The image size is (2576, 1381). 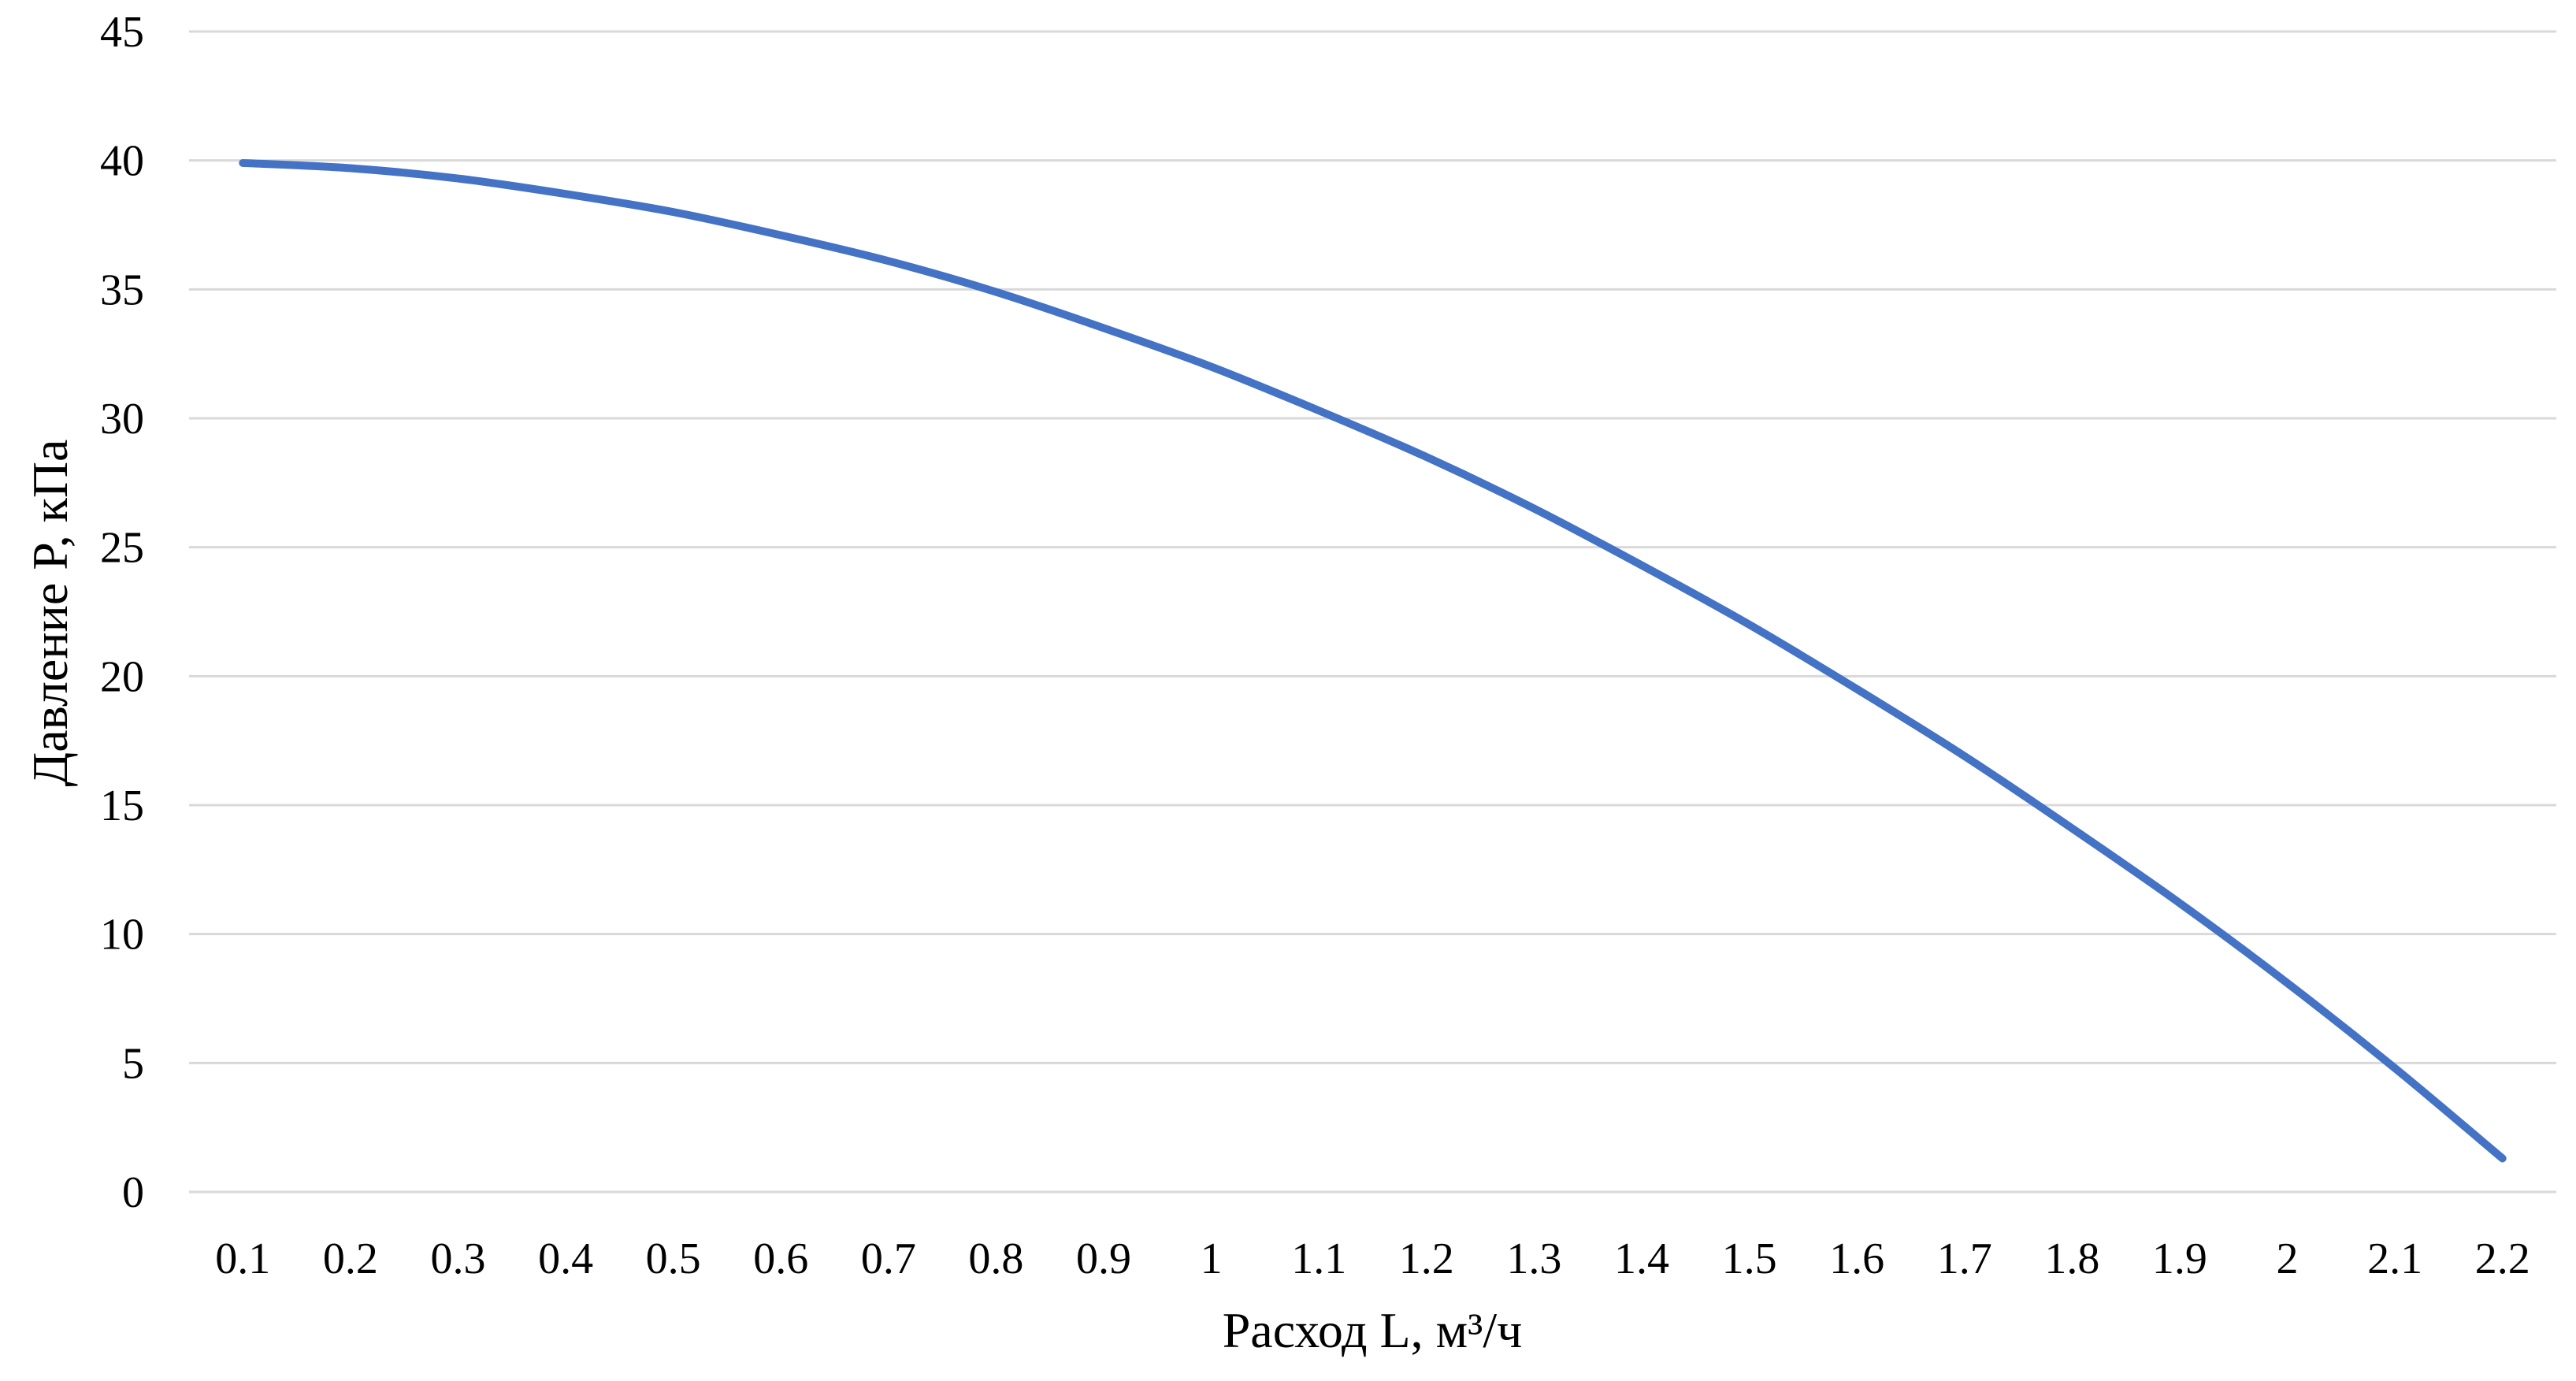 I want to click on x-tick-label: 0.4, so click(x=565, y=1258).